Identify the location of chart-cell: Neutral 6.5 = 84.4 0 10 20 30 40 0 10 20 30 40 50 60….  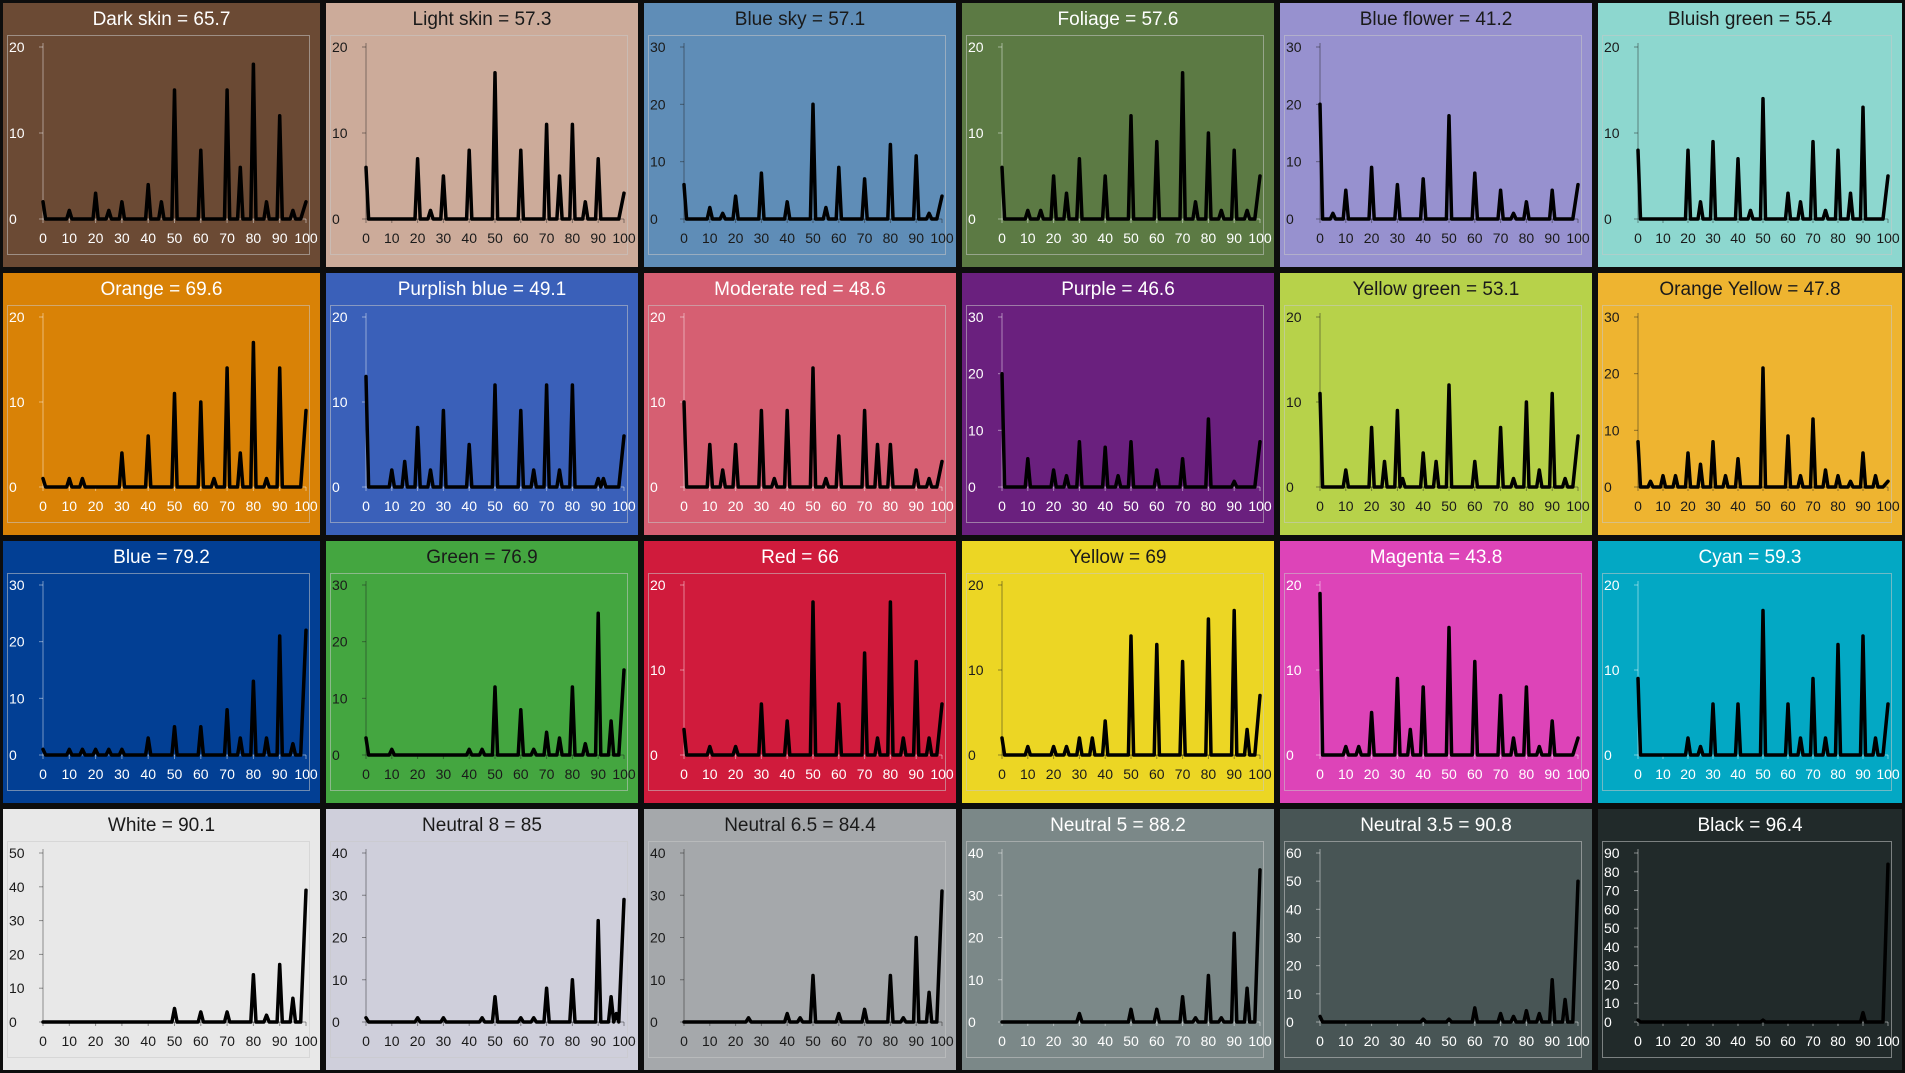
(800, 939).